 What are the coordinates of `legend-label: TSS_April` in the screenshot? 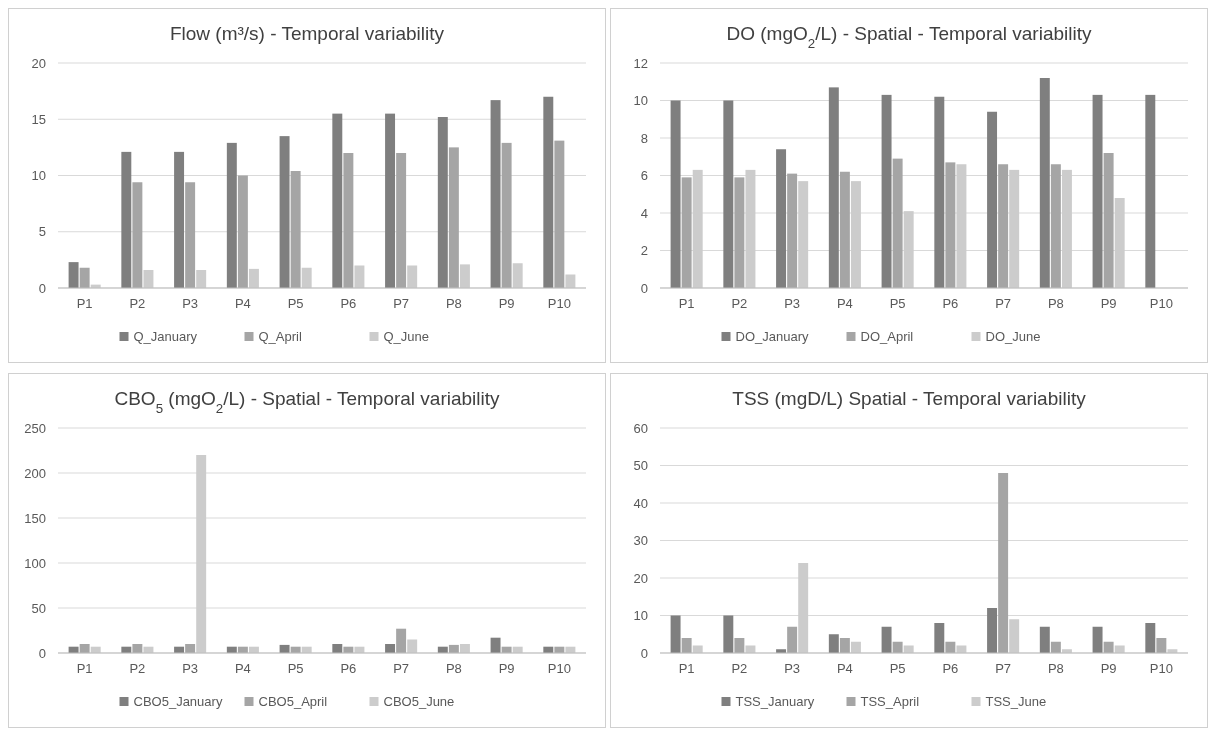 It's located at (890, 701).